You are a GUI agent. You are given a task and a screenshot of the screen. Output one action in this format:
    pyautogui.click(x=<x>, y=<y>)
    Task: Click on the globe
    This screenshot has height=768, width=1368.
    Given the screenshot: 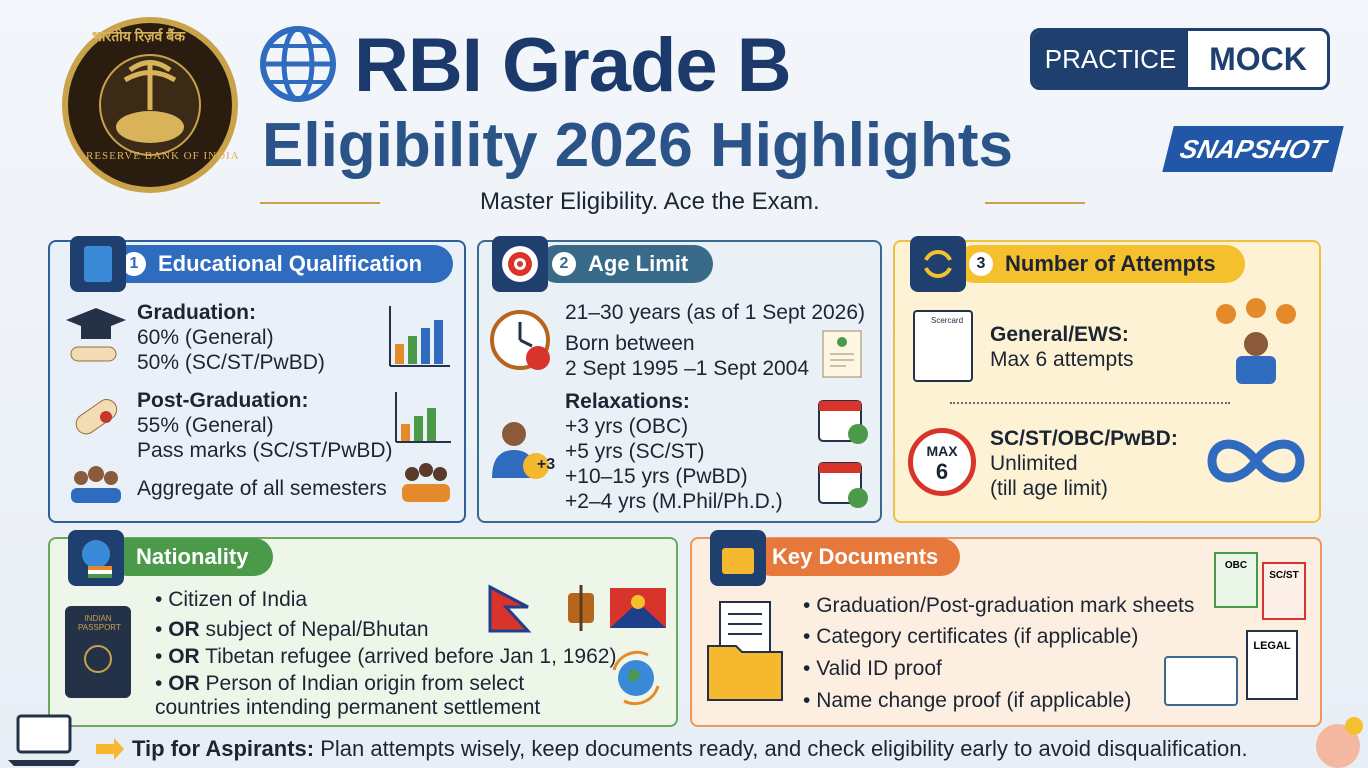 What is the action you would take?
    pyautogui.click(x=97, y=559)
    